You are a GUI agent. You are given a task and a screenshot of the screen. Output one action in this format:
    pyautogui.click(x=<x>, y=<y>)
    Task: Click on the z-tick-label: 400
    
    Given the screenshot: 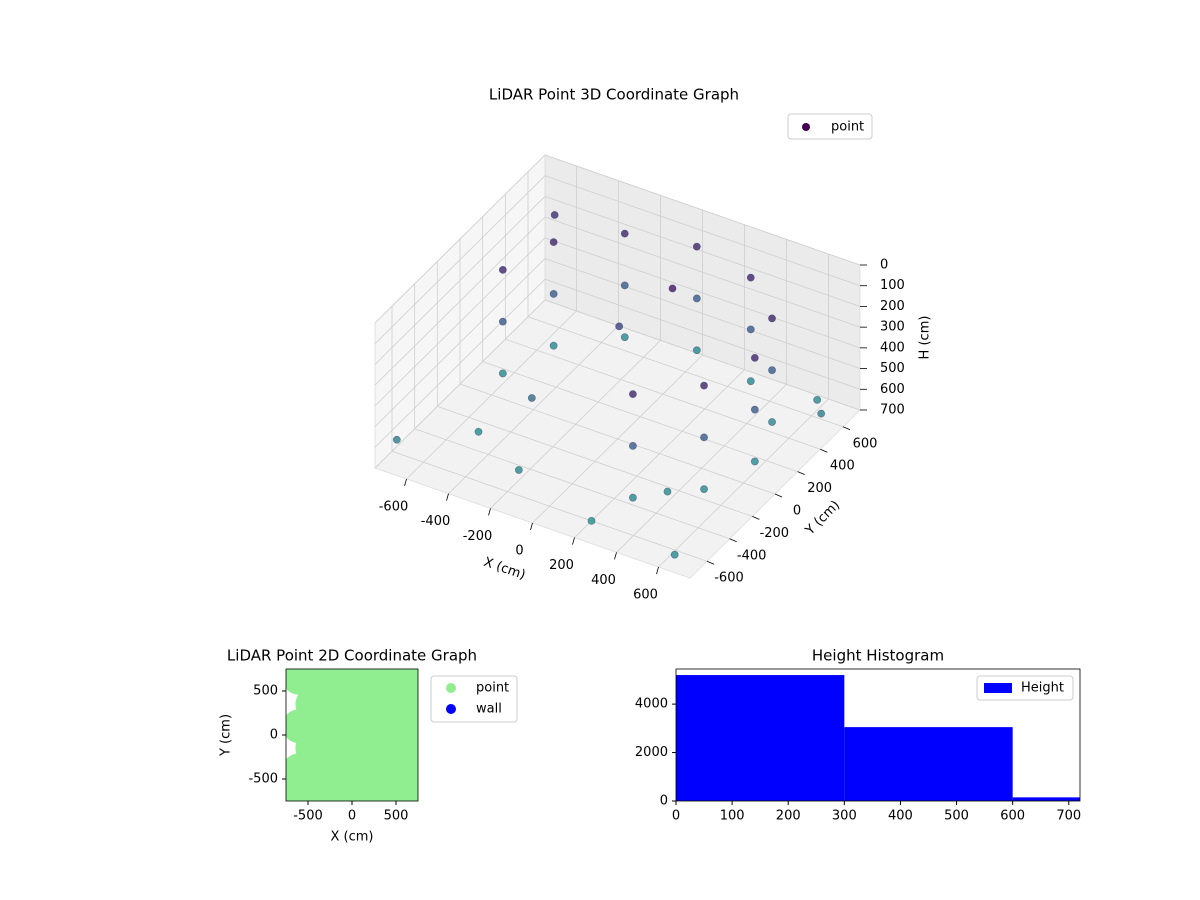 What is the action you would take?
    pyautogui.click(x=892, y=347)
    